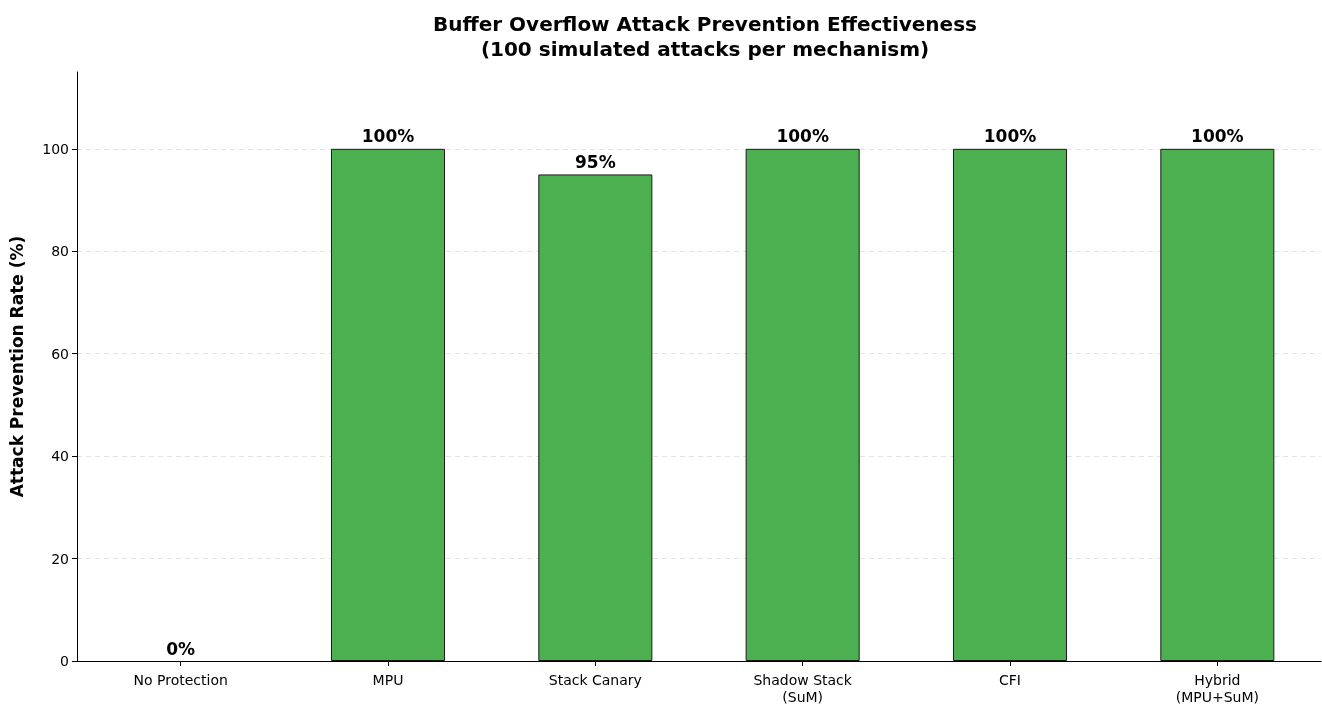  What do you see at coordinates (595, 679) in the screenshot?
I see `x-tick-label: Stack Canary` at bounding box center [595, 679].